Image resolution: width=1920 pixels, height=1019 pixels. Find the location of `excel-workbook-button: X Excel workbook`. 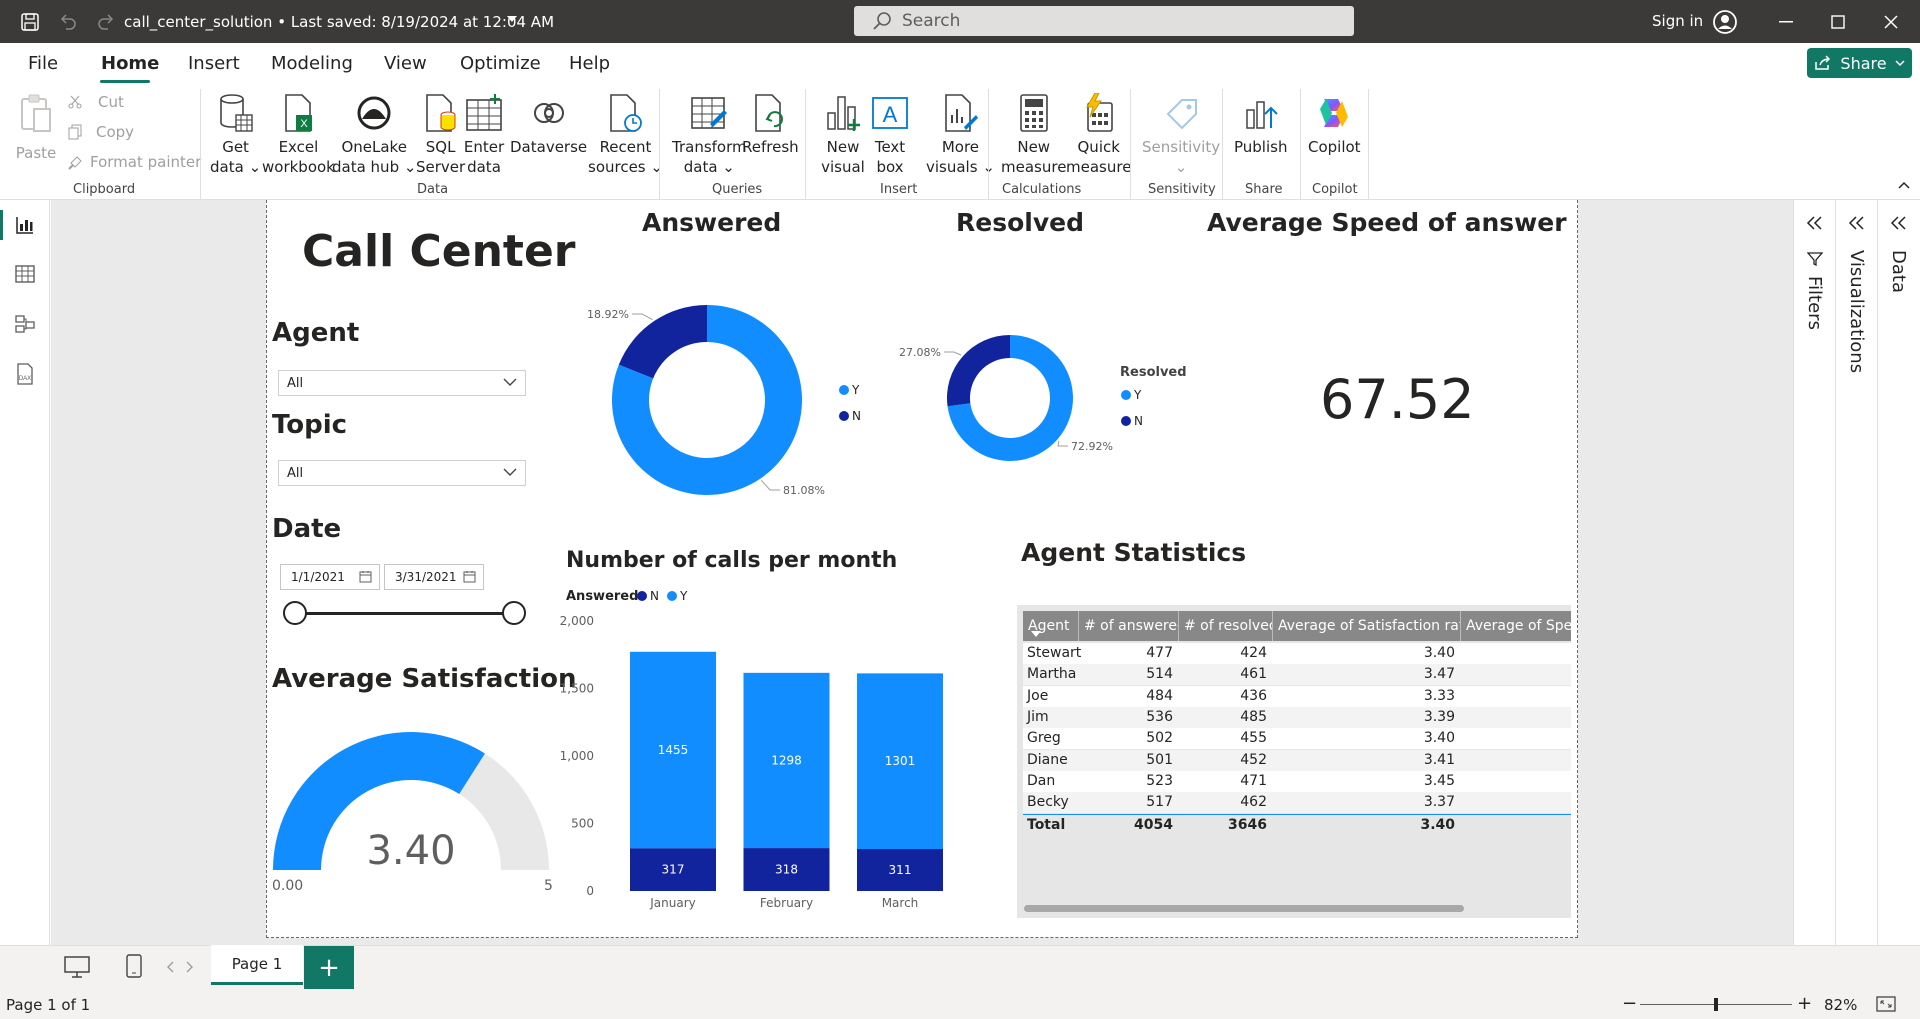

excel-workbook-button: X Excel workbook is located at coordinates (298, 134).